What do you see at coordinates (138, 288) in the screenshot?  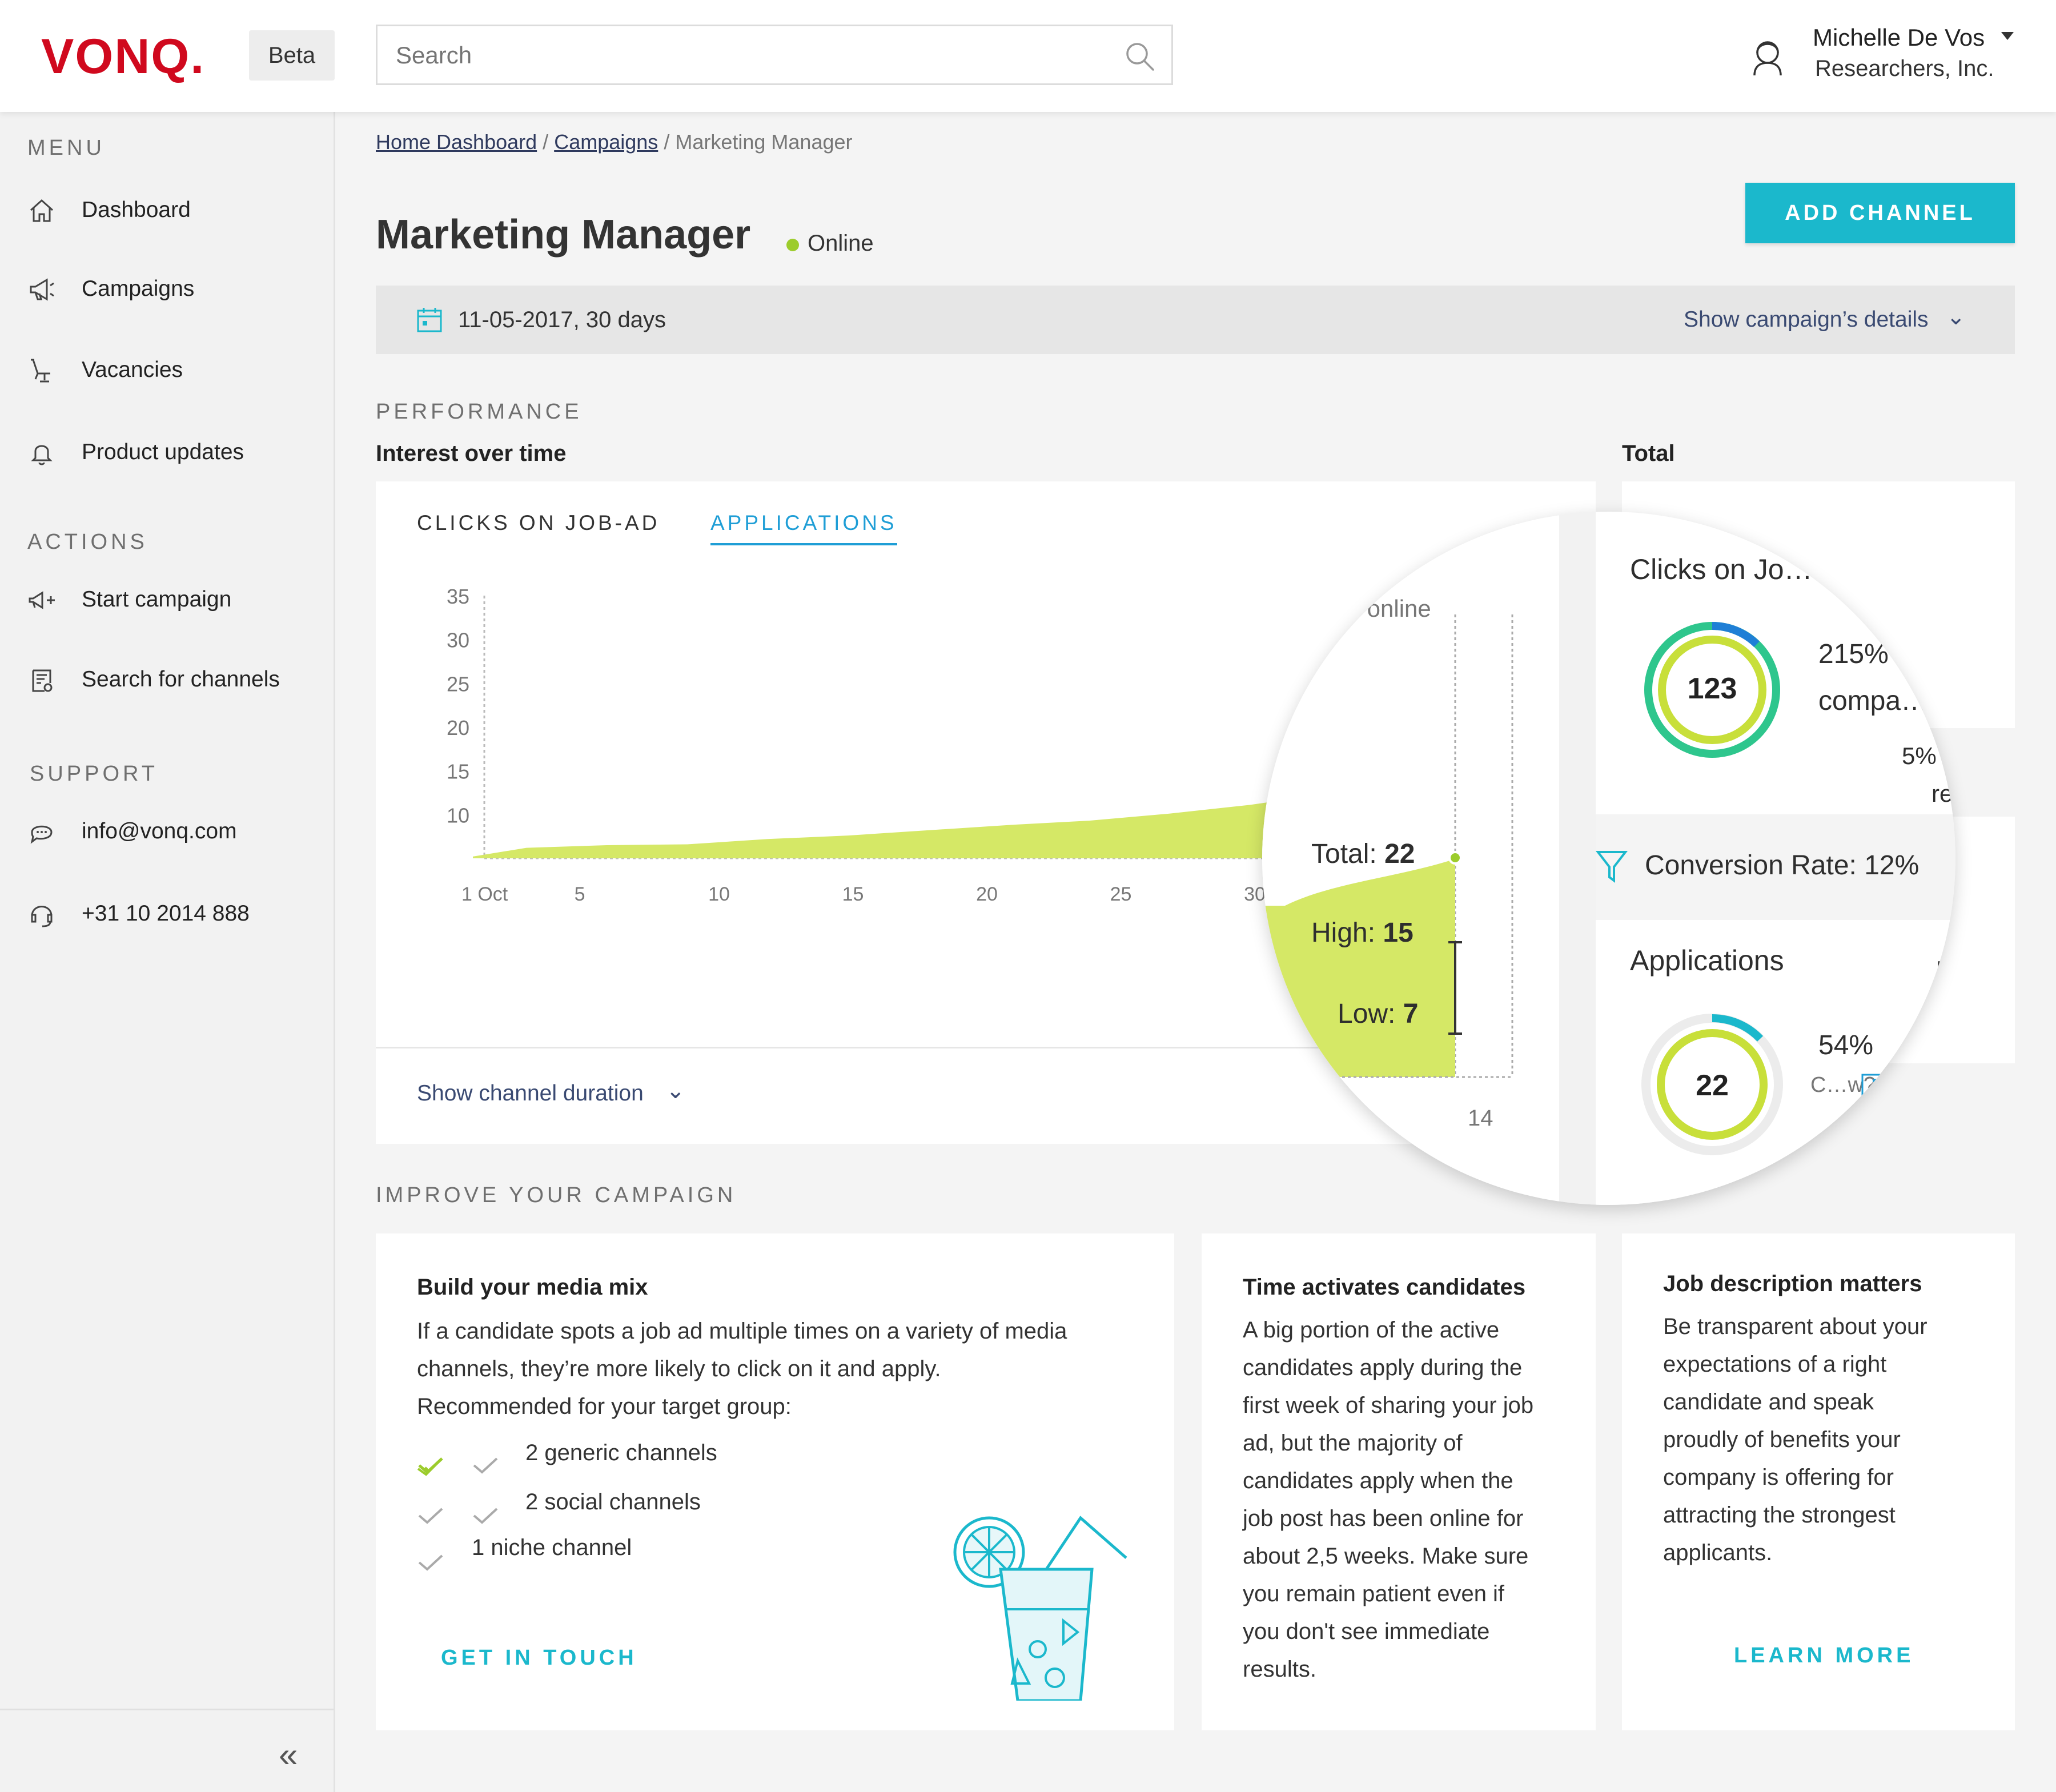 I see `sidebar-item-label: Campaigns` at bounding box center [138, 288].